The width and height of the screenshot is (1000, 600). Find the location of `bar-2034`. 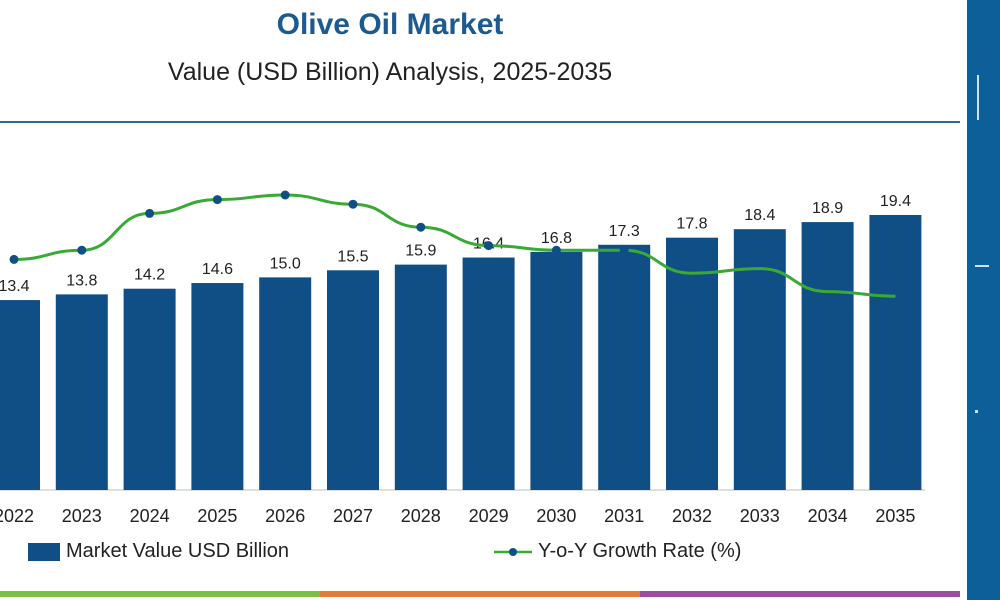

bar-2034 is located at coordinates (827, 356).